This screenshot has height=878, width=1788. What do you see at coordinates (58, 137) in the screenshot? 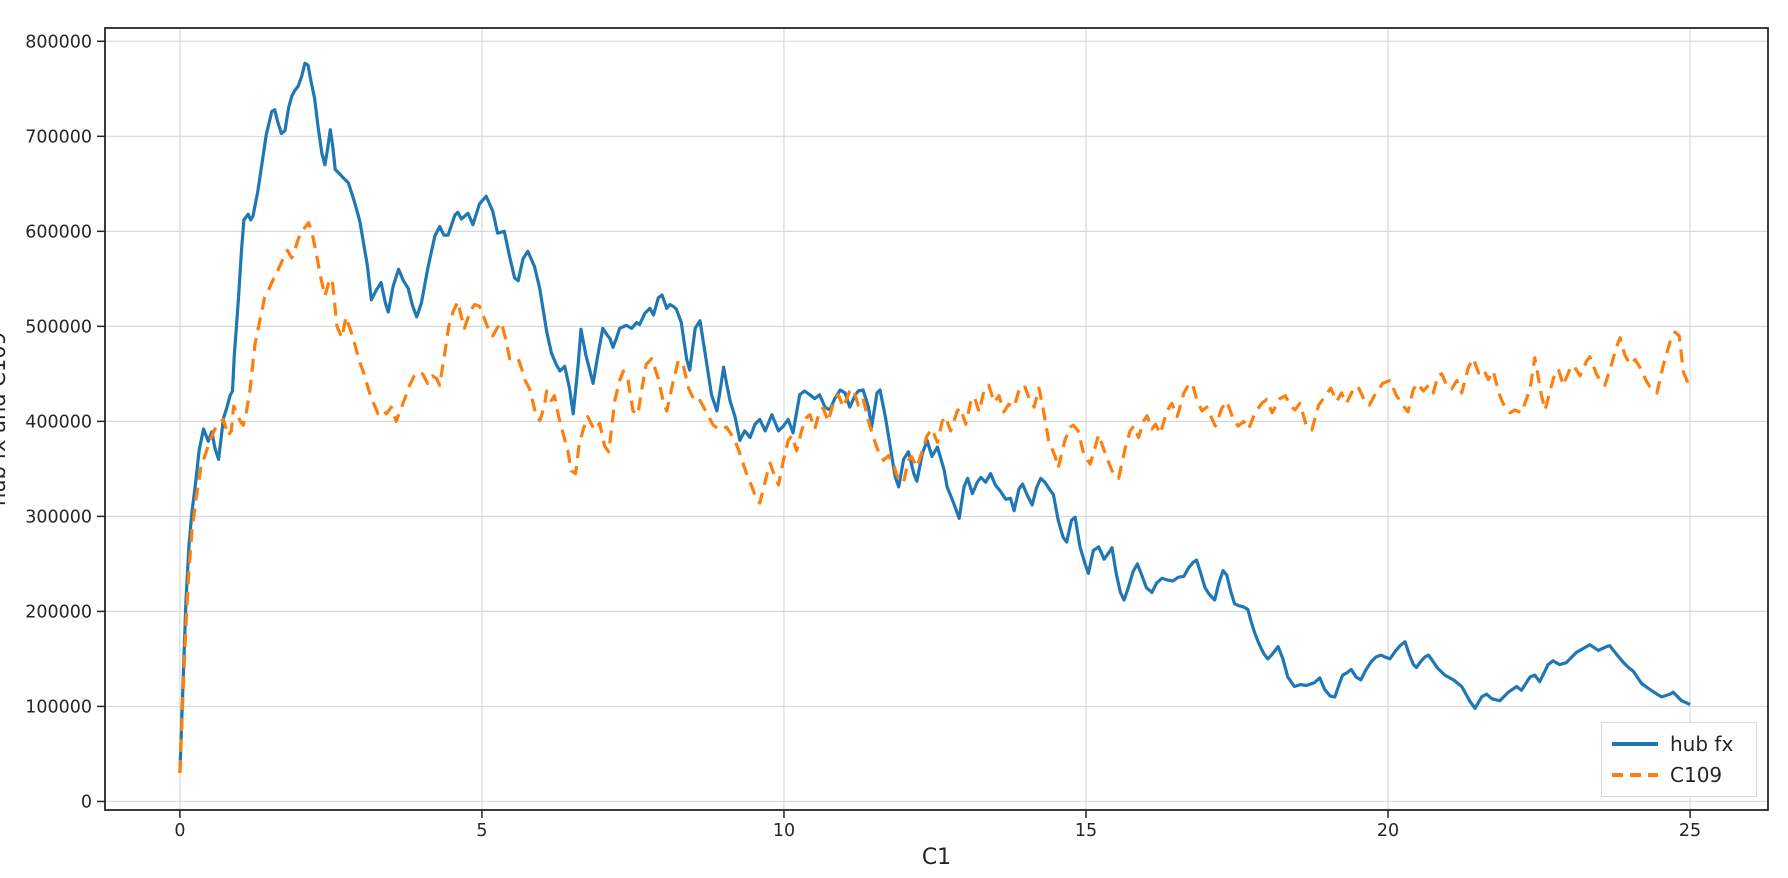
I see `svg-text: 700000` at bounding box center [58, 137].